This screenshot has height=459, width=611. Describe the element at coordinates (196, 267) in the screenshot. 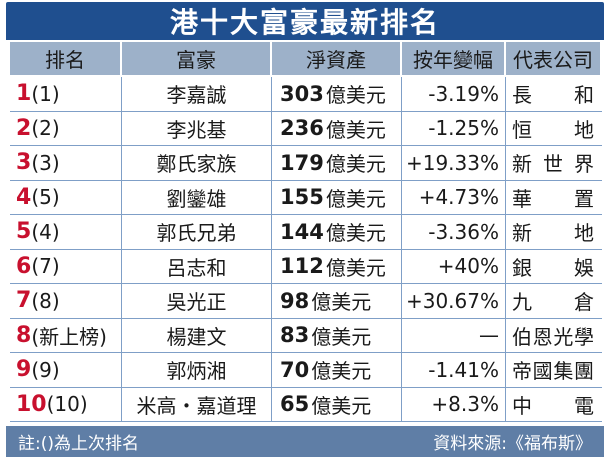

I see `tycoon-name: 呂志和` at that location.